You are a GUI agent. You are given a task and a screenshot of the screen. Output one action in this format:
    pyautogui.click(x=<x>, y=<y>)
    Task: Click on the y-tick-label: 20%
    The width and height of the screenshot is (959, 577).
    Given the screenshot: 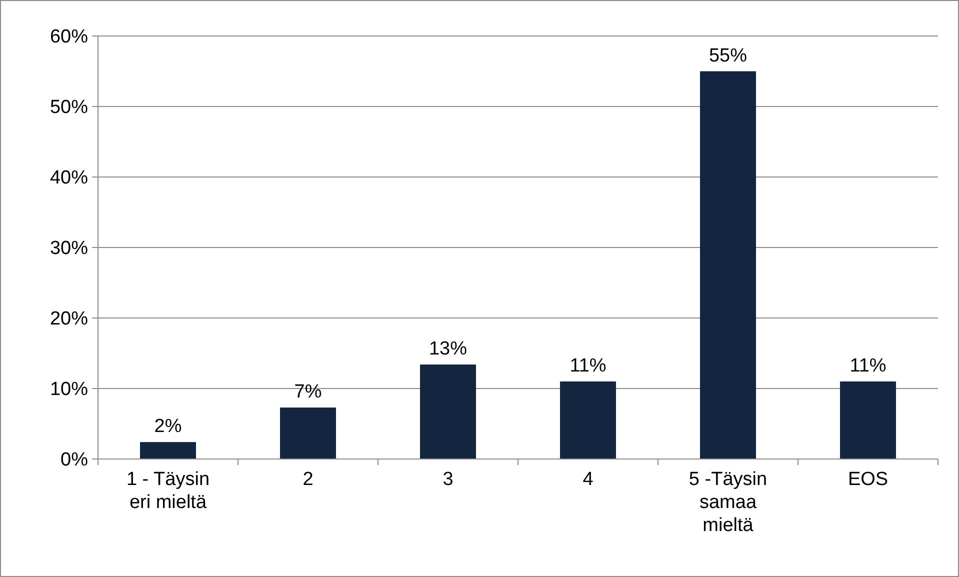 What is the action you would take?
    pyautogui.click(x=69, y=319)
    